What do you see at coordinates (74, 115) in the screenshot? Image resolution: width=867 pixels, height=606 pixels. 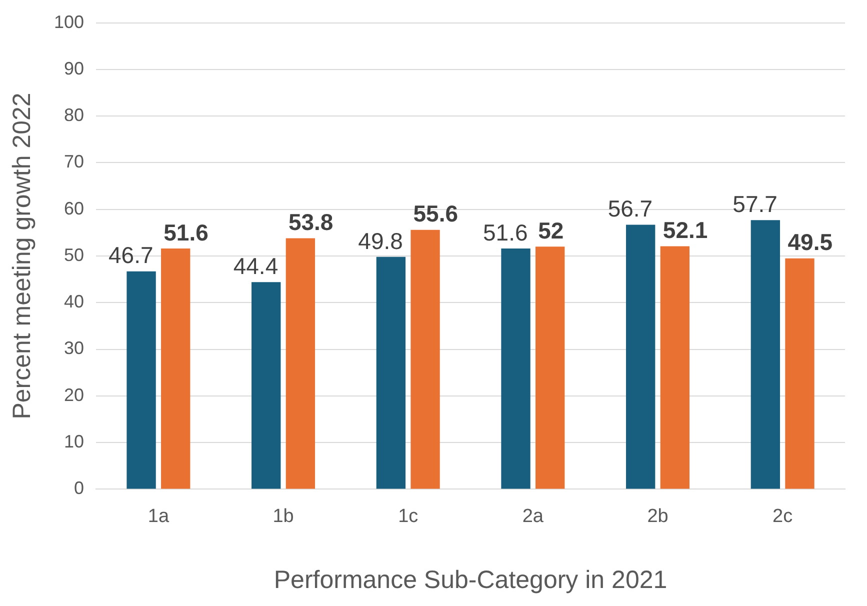 I see `y-tick-label: 80` at bounding box center [74, 115].